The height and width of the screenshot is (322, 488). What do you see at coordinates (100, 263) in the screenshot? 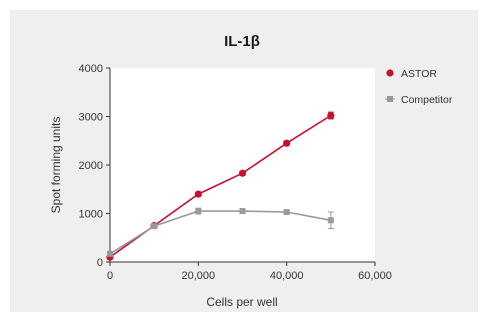
I see `y-tick-label: 0` at bounding box center [100, 263].